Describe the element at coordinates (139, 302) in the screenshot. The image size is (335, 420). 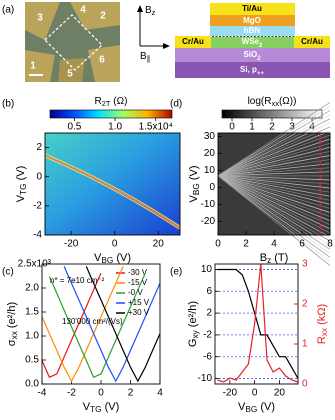
I see `legend-label: +15 V` at that location.